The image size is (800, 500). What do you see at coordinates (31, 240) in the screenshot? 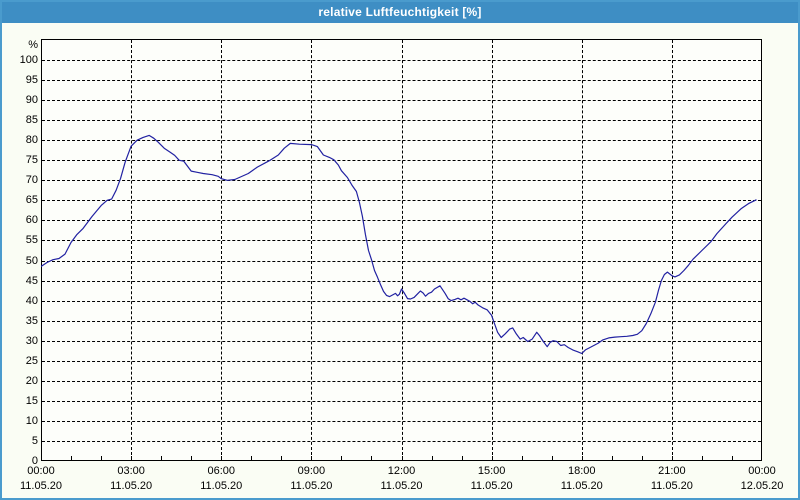
I see `y-tick-label: 55` at bounding box center [31, 240].